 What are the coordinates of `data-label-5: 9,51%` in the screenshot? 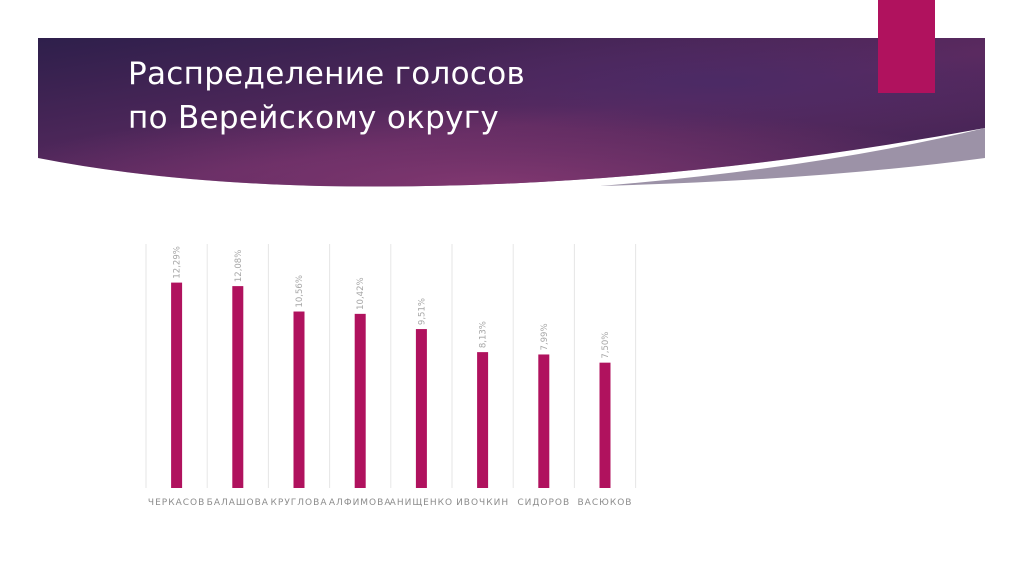 It's located at (422, 311).